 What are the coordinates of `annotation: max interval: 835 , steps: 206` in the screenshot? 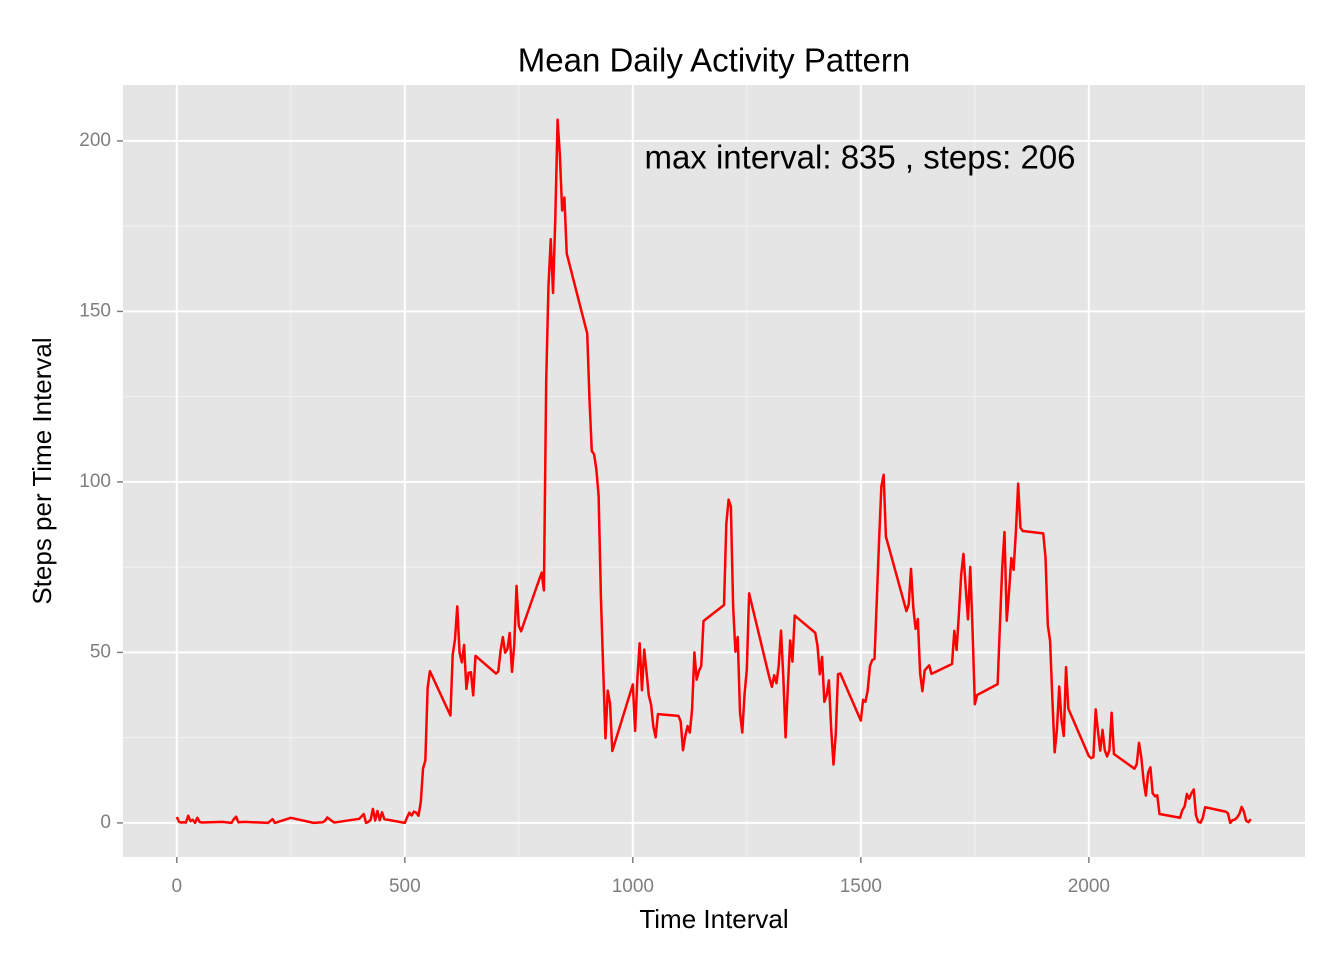 It's located at (859, 157).